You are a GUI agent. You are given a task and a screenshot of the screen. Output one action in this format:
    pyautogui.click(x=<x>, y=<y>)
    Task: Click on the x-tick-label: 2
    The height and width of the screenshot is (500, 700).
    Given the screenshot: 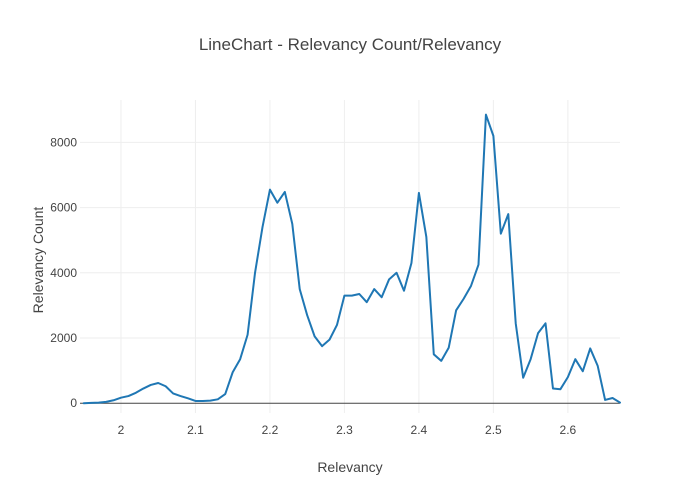 What is the action you would take?
    pyautogui.click(x=121, y=430)
    